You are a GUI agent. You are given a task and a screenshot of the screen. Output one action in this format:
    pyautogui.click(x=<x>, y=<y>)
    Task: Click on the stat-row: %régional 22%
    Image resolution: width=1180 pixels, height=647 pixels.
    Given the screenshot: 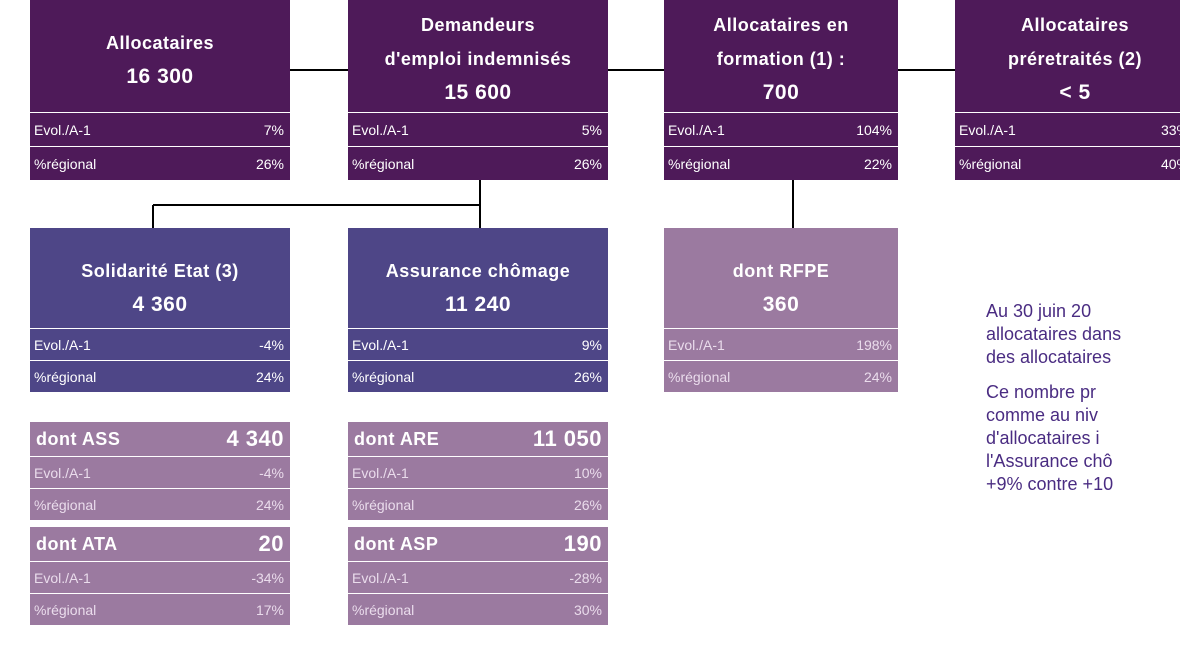 What is the action you would take?
    pyautogui.click(x=781, y=163)
    